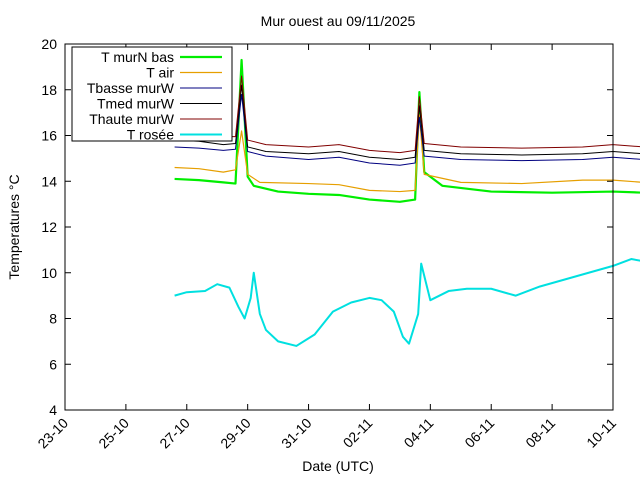  What do you see at coordinates (338, 466) in the screenshot?
I see `x-axis-label: Date (UTC)` at bounding box center [338, 466].